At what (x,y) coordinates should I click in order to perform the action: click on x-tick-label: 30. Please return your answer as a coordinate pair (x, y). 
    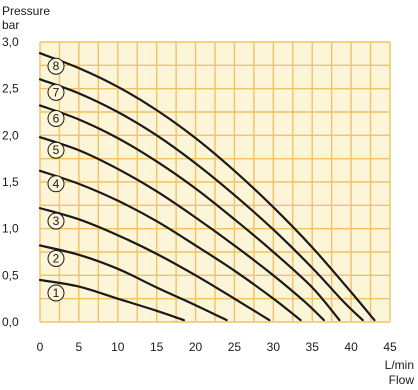
    Looking at the image, I should click on (274, 347).